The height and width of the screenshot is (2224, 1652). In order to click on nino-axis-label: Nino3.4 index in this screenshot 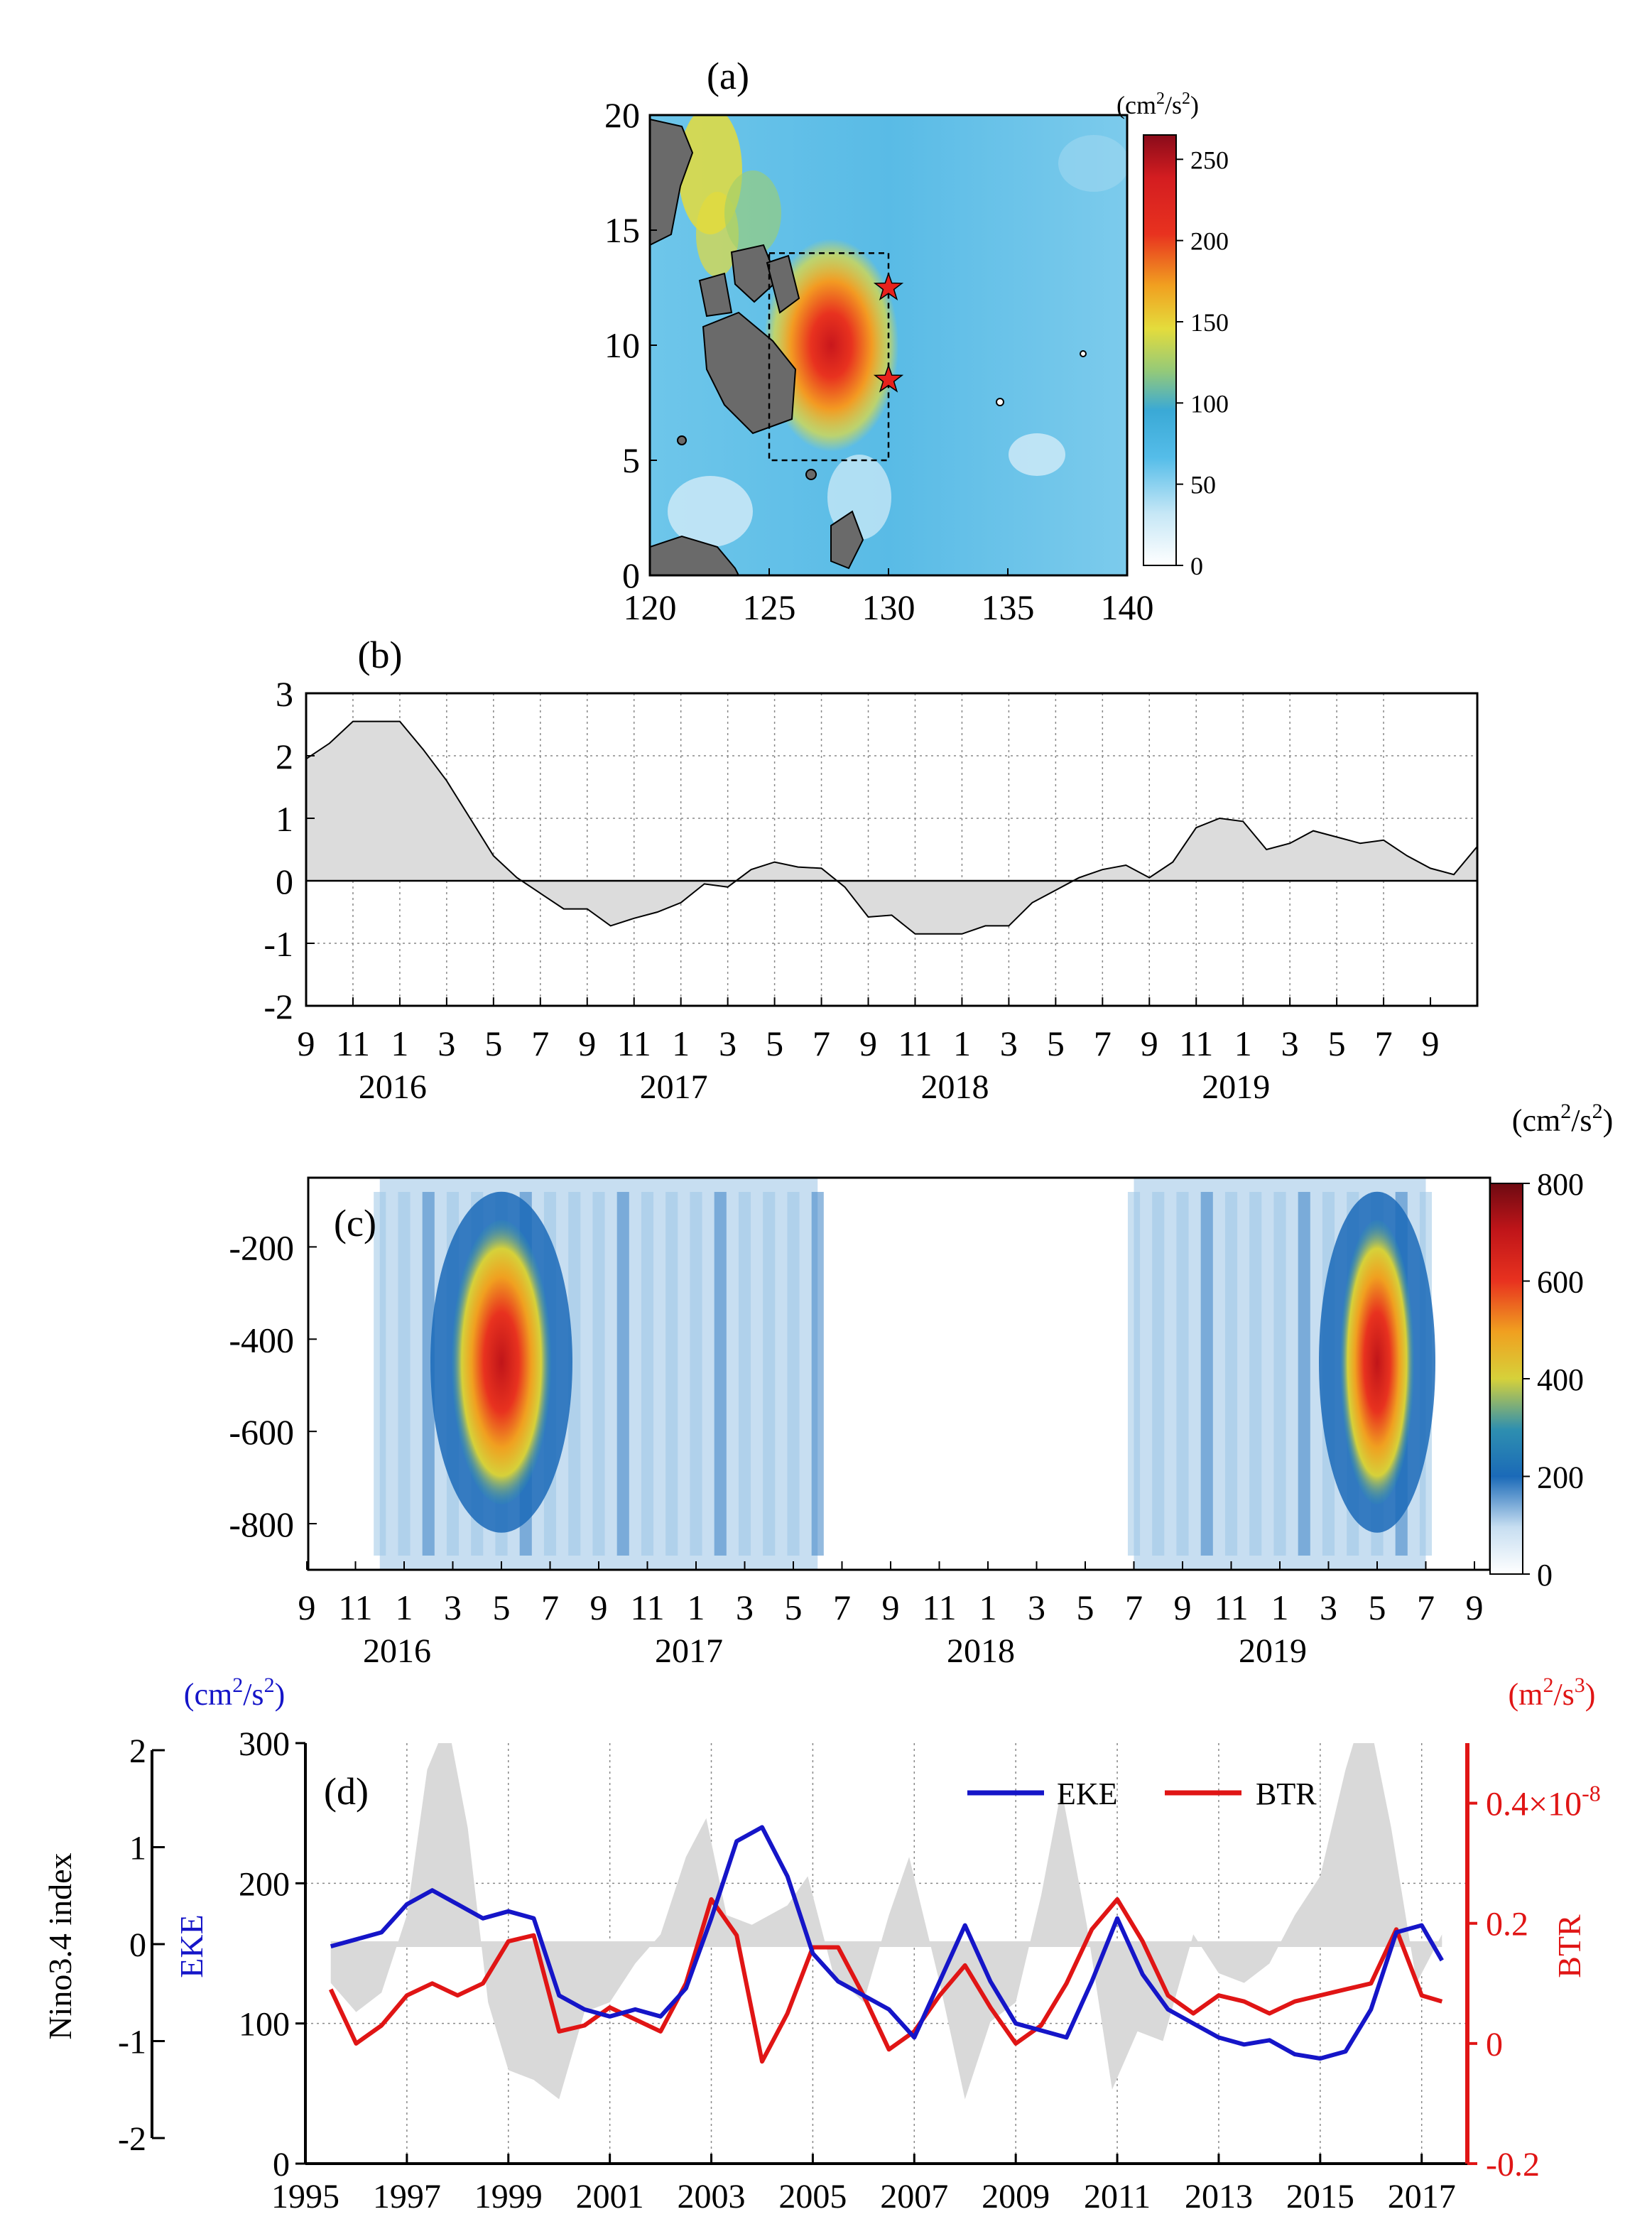, I will do `click(60, 1946)`.